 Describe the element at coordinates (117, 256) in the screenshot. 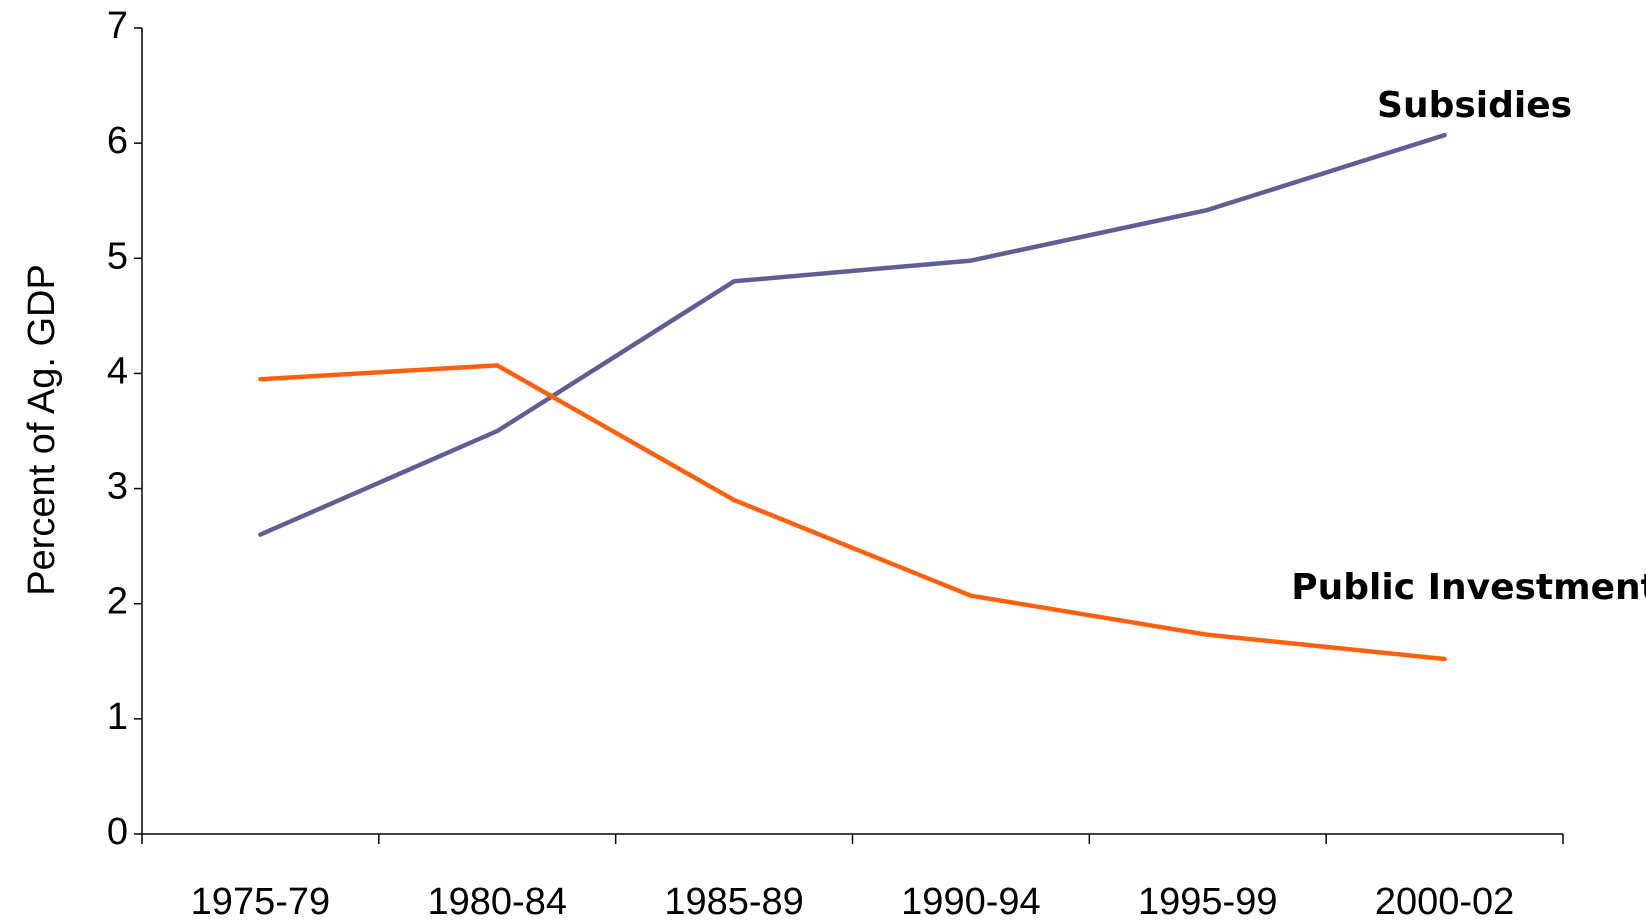

I see `y-tick-label: 5` at that location.